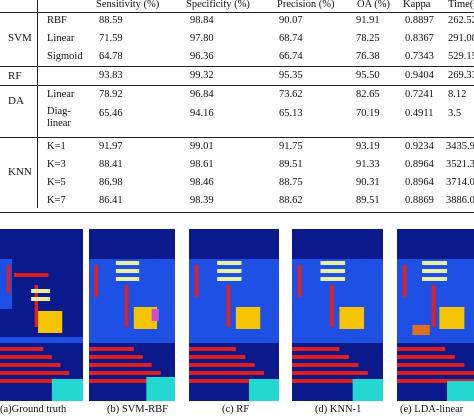  I want to click on caption-svm-rbf: (b) SVM-RBF, so click(137, 409).